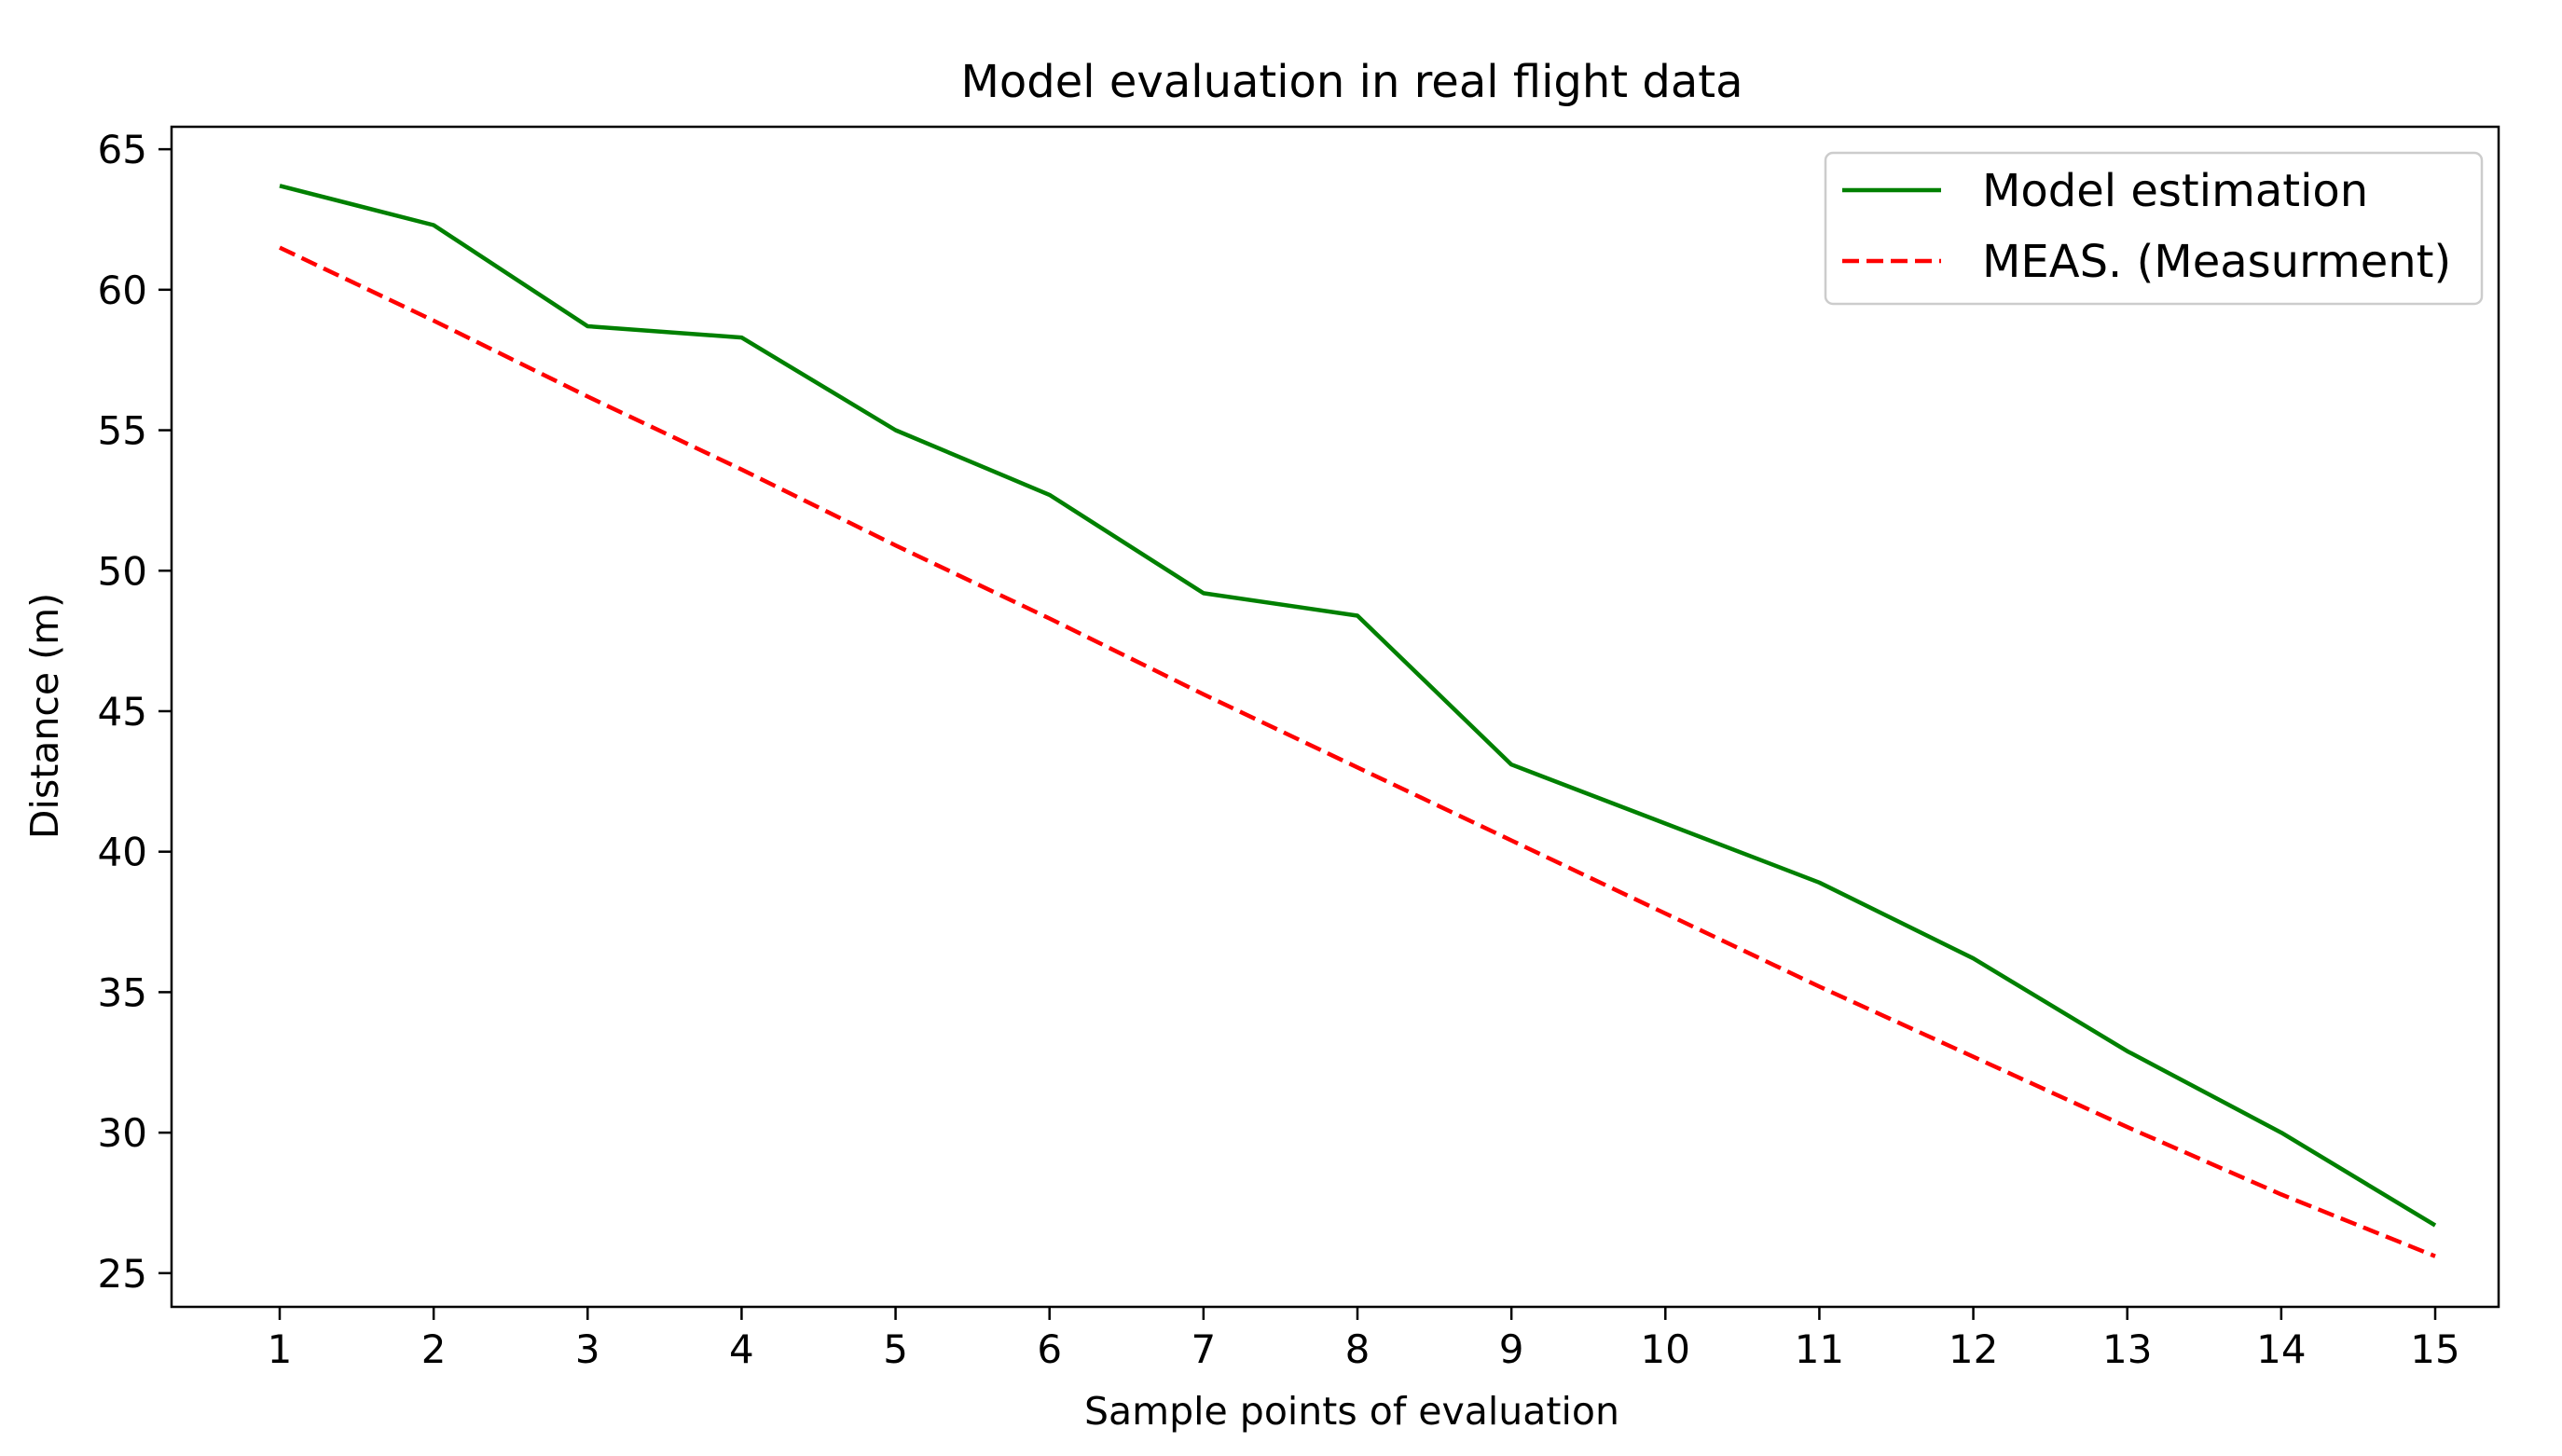  I want to click on x-tick-label: 11, so click(1820, 1349).